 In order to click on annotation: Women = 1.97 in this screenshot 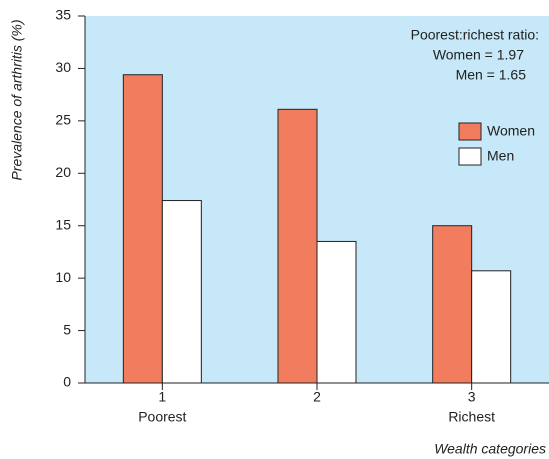, I will do `click(478, 55)`.